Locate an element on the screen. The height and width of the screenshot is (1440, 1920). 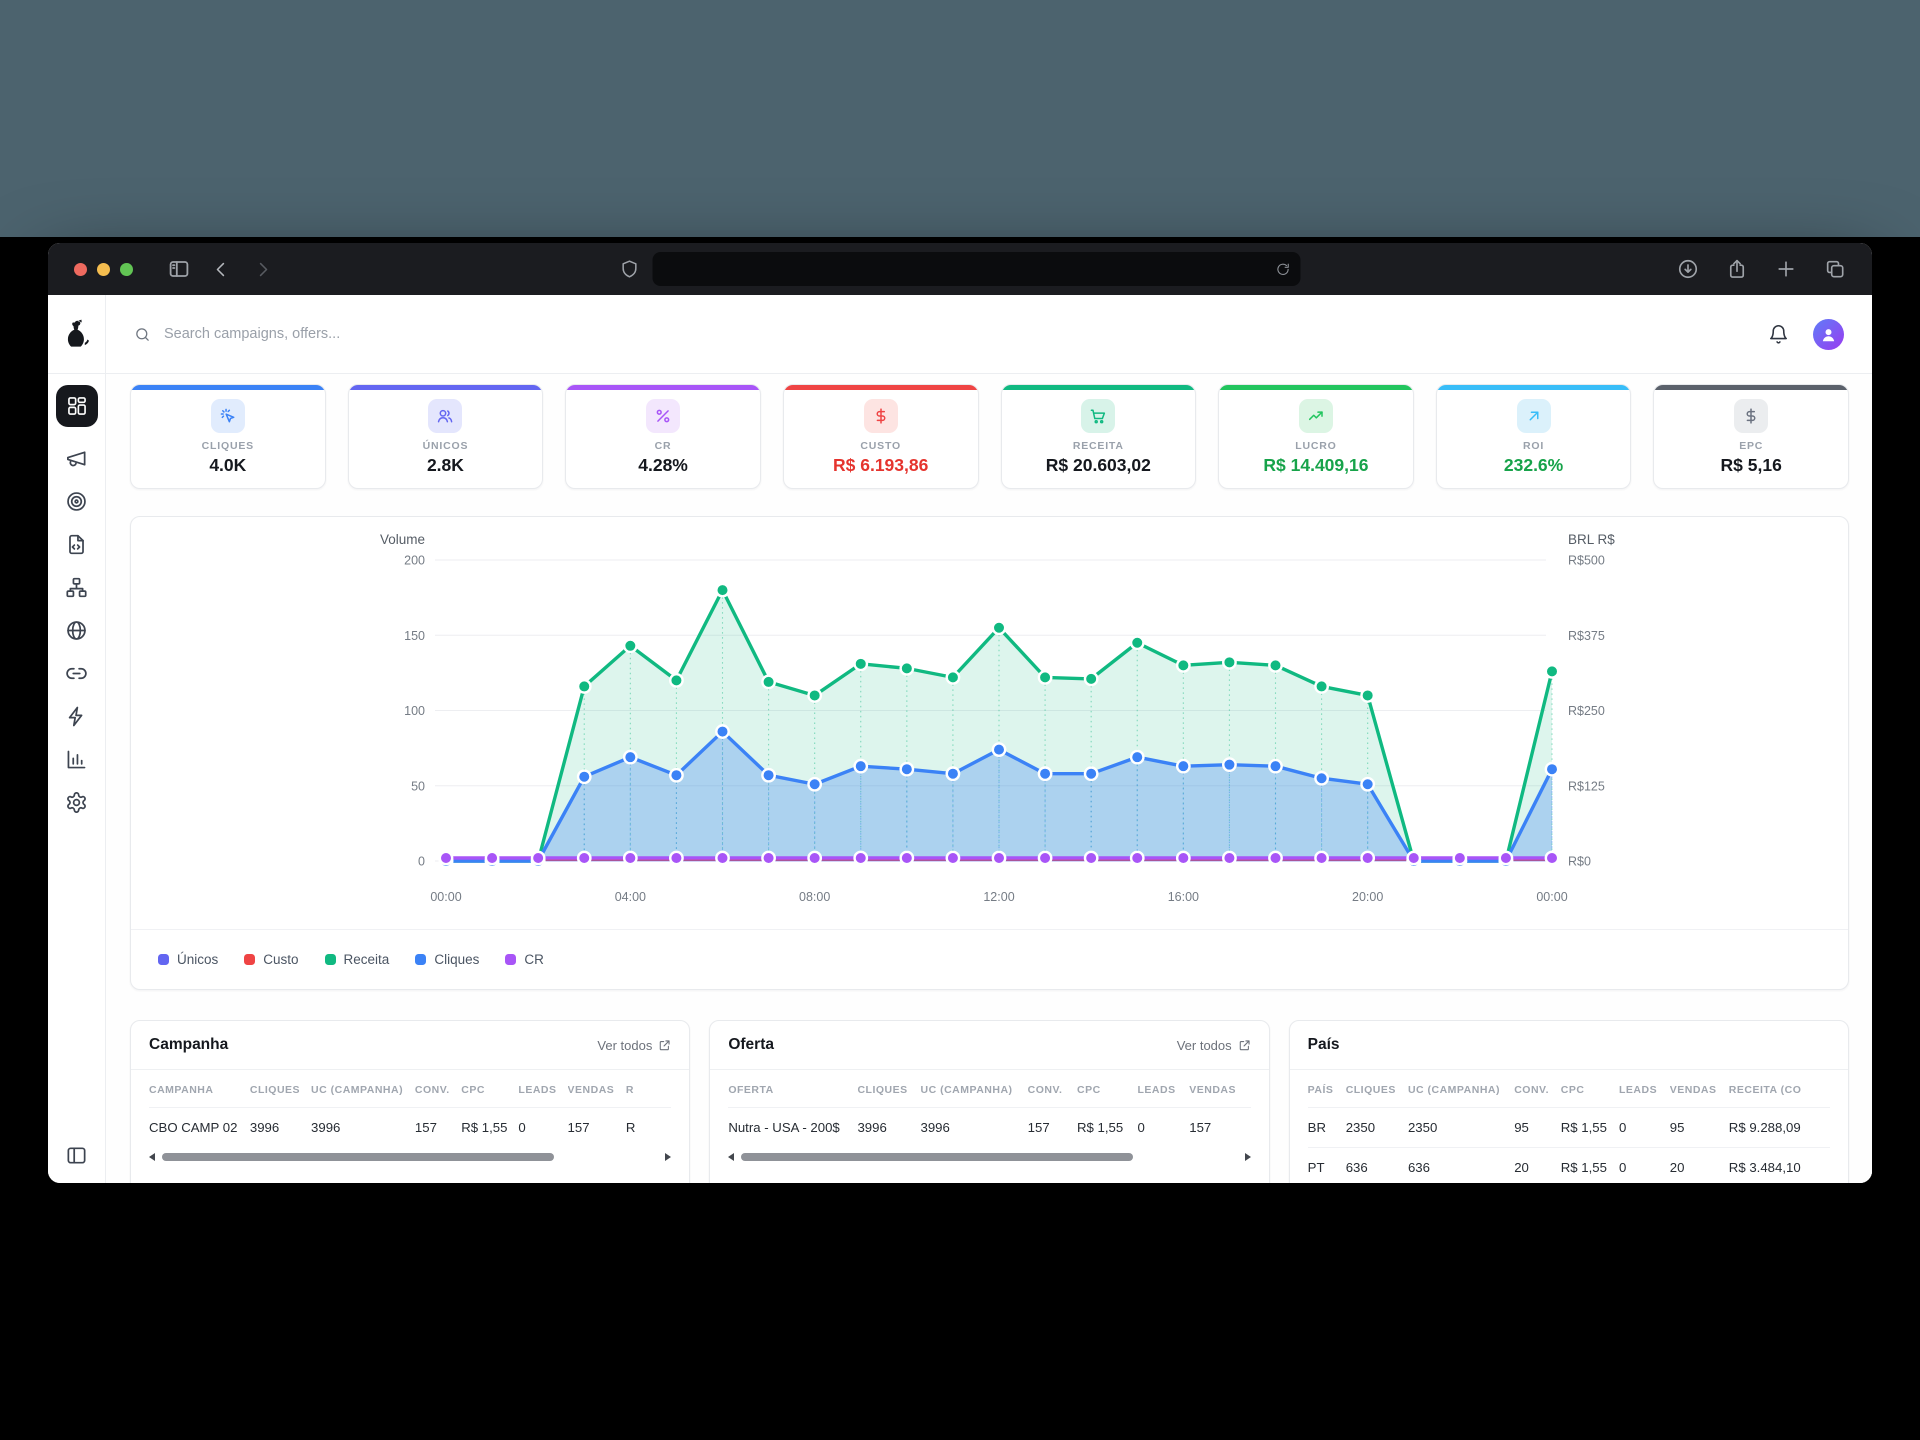
back-icon is located at coordinates (221, 269).